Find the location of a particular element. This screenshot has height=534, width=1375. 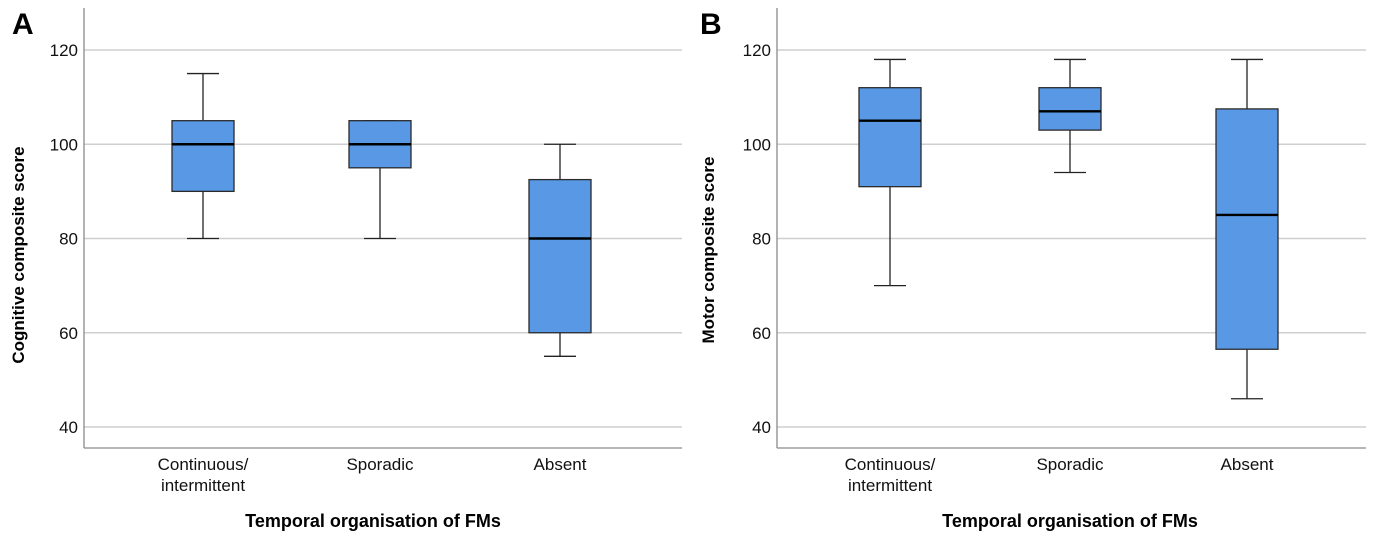

panel-label: A is located at coordinates (23, 24).